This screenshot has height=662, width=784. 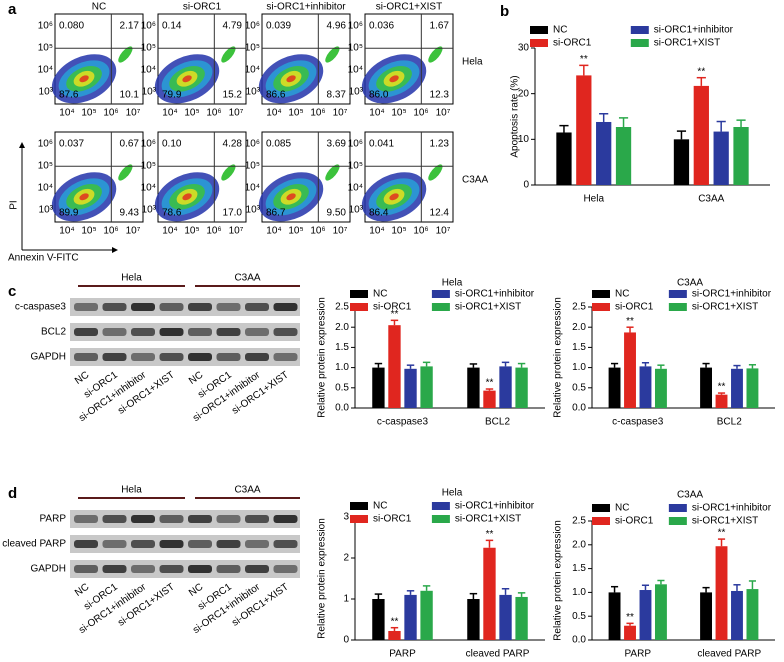 I want to click on group-label: Hela, so click(x=131, y=490).